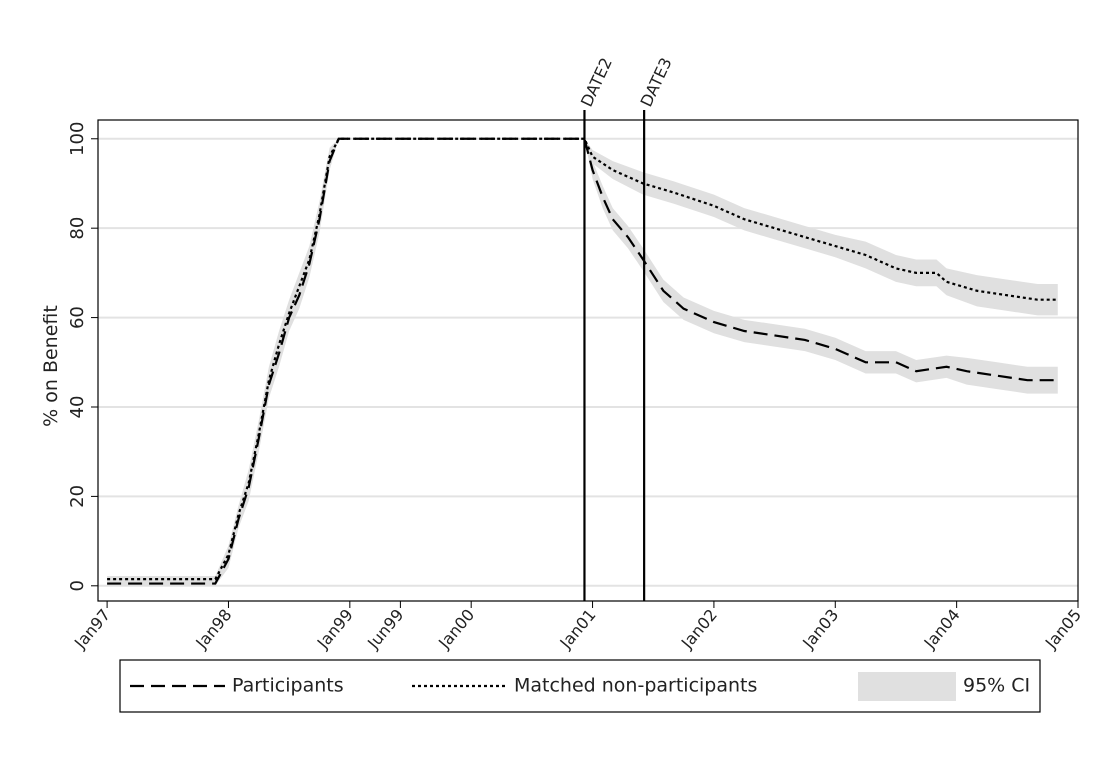 The height and width of the screenshot is (772, 1108). Describe the element at coordinates (77, 585) in the screenshot. I see `y-tick-label: 0` at that location.